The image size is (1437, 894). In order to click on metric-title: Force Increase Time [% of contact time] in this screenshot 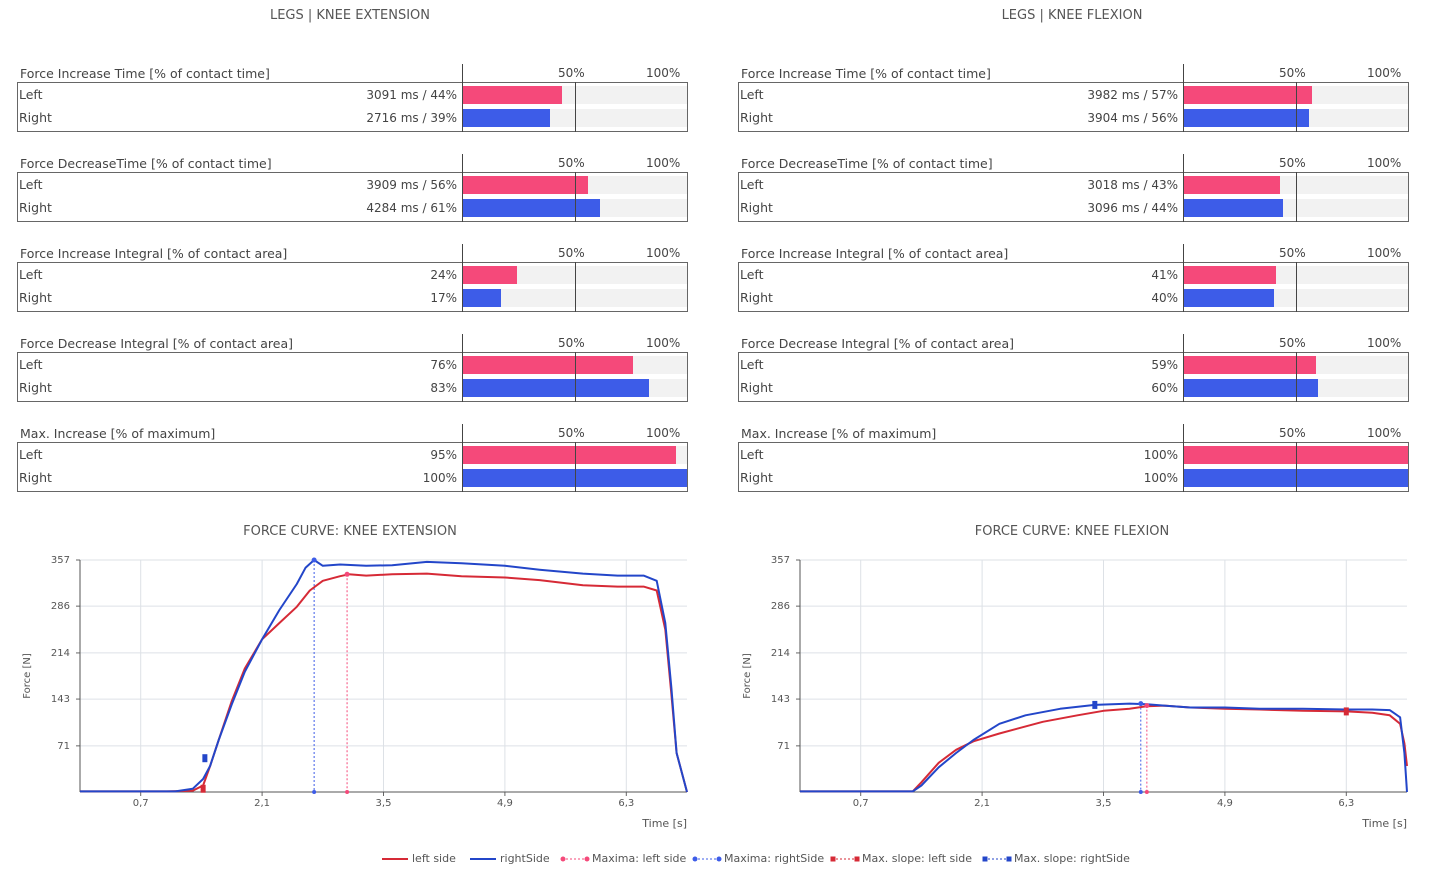, I will do `click(866, 73)`.